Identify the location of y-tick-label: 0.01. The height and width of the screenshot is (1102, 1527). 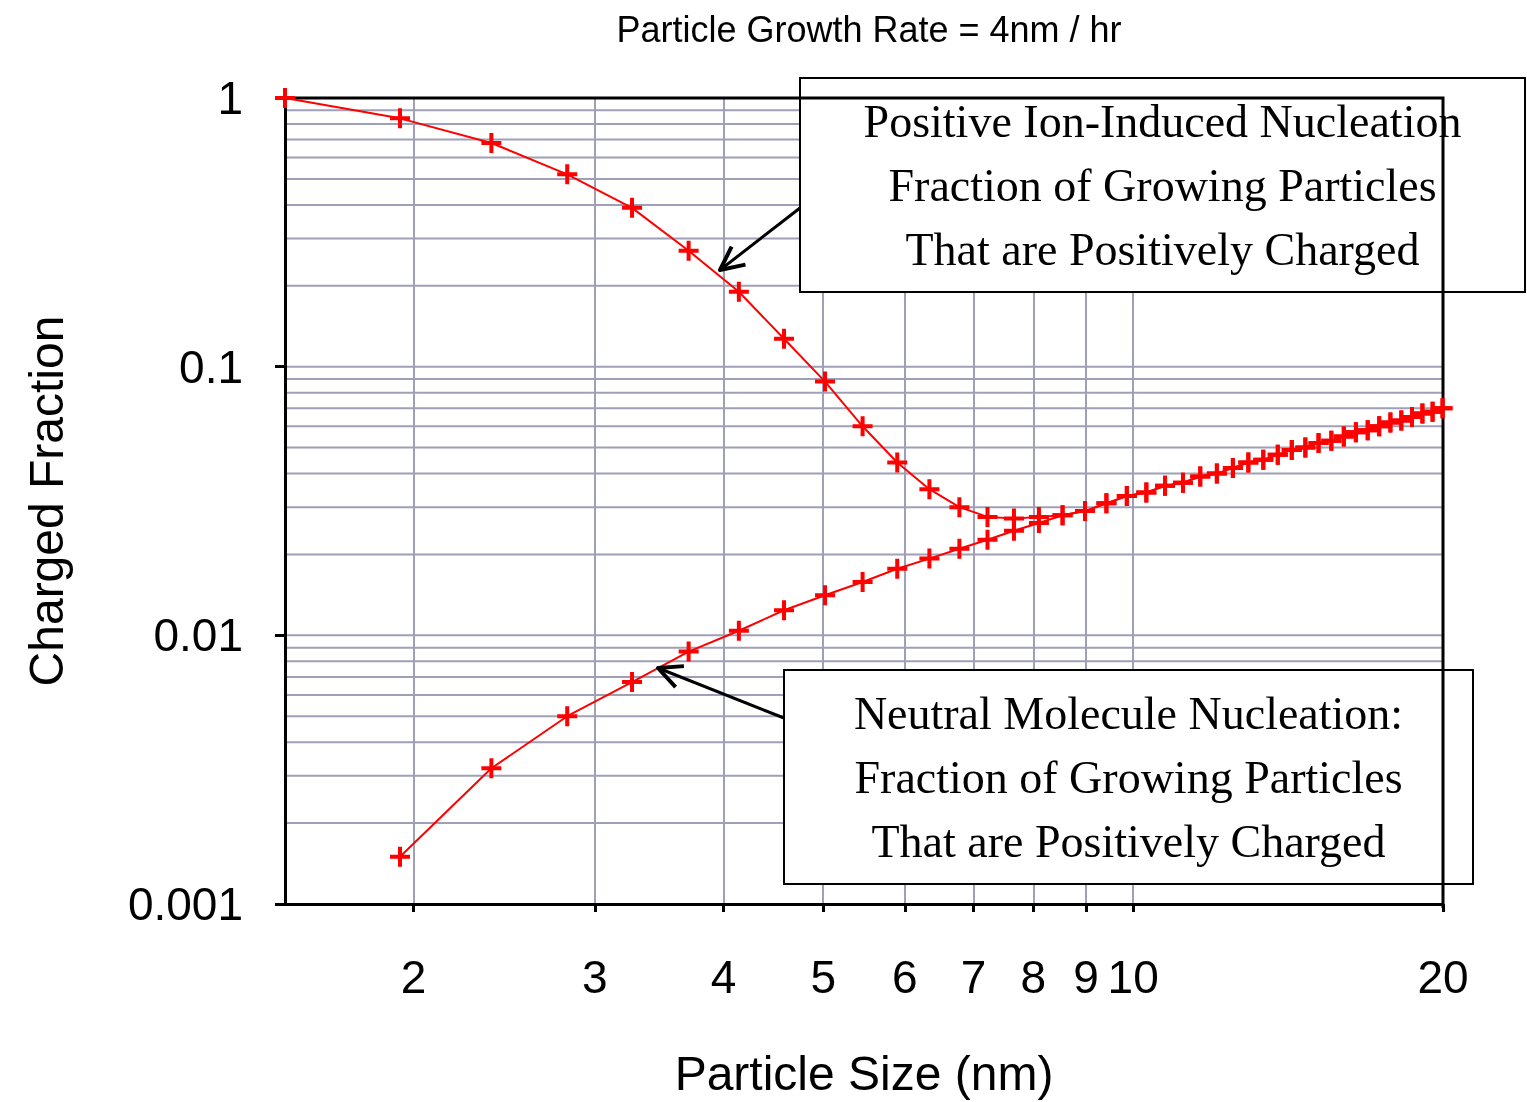
(198, 635).